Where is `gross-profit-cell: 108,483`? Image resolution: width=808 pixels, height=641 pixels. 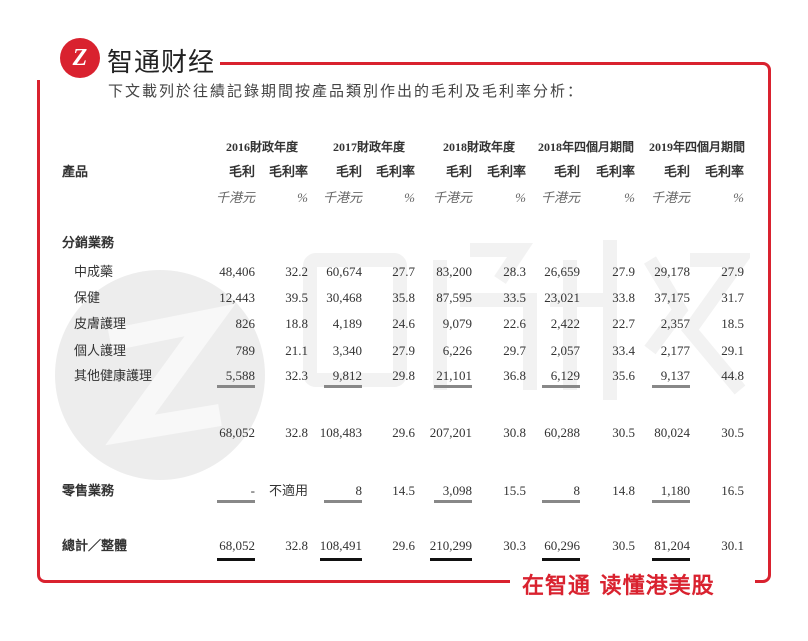 gross-profit-cell: 108,483 is located at coordinates (335, 433).